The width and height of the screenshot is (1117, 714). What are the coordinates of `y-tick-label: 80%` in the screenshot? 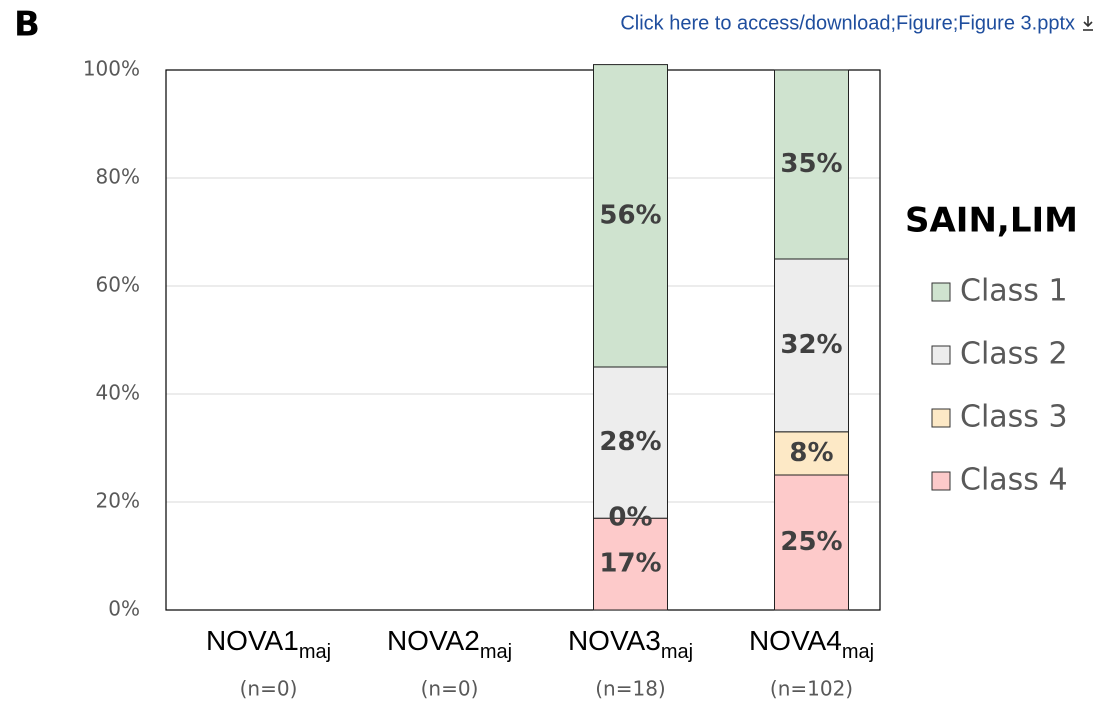 It's located at (118, 177).